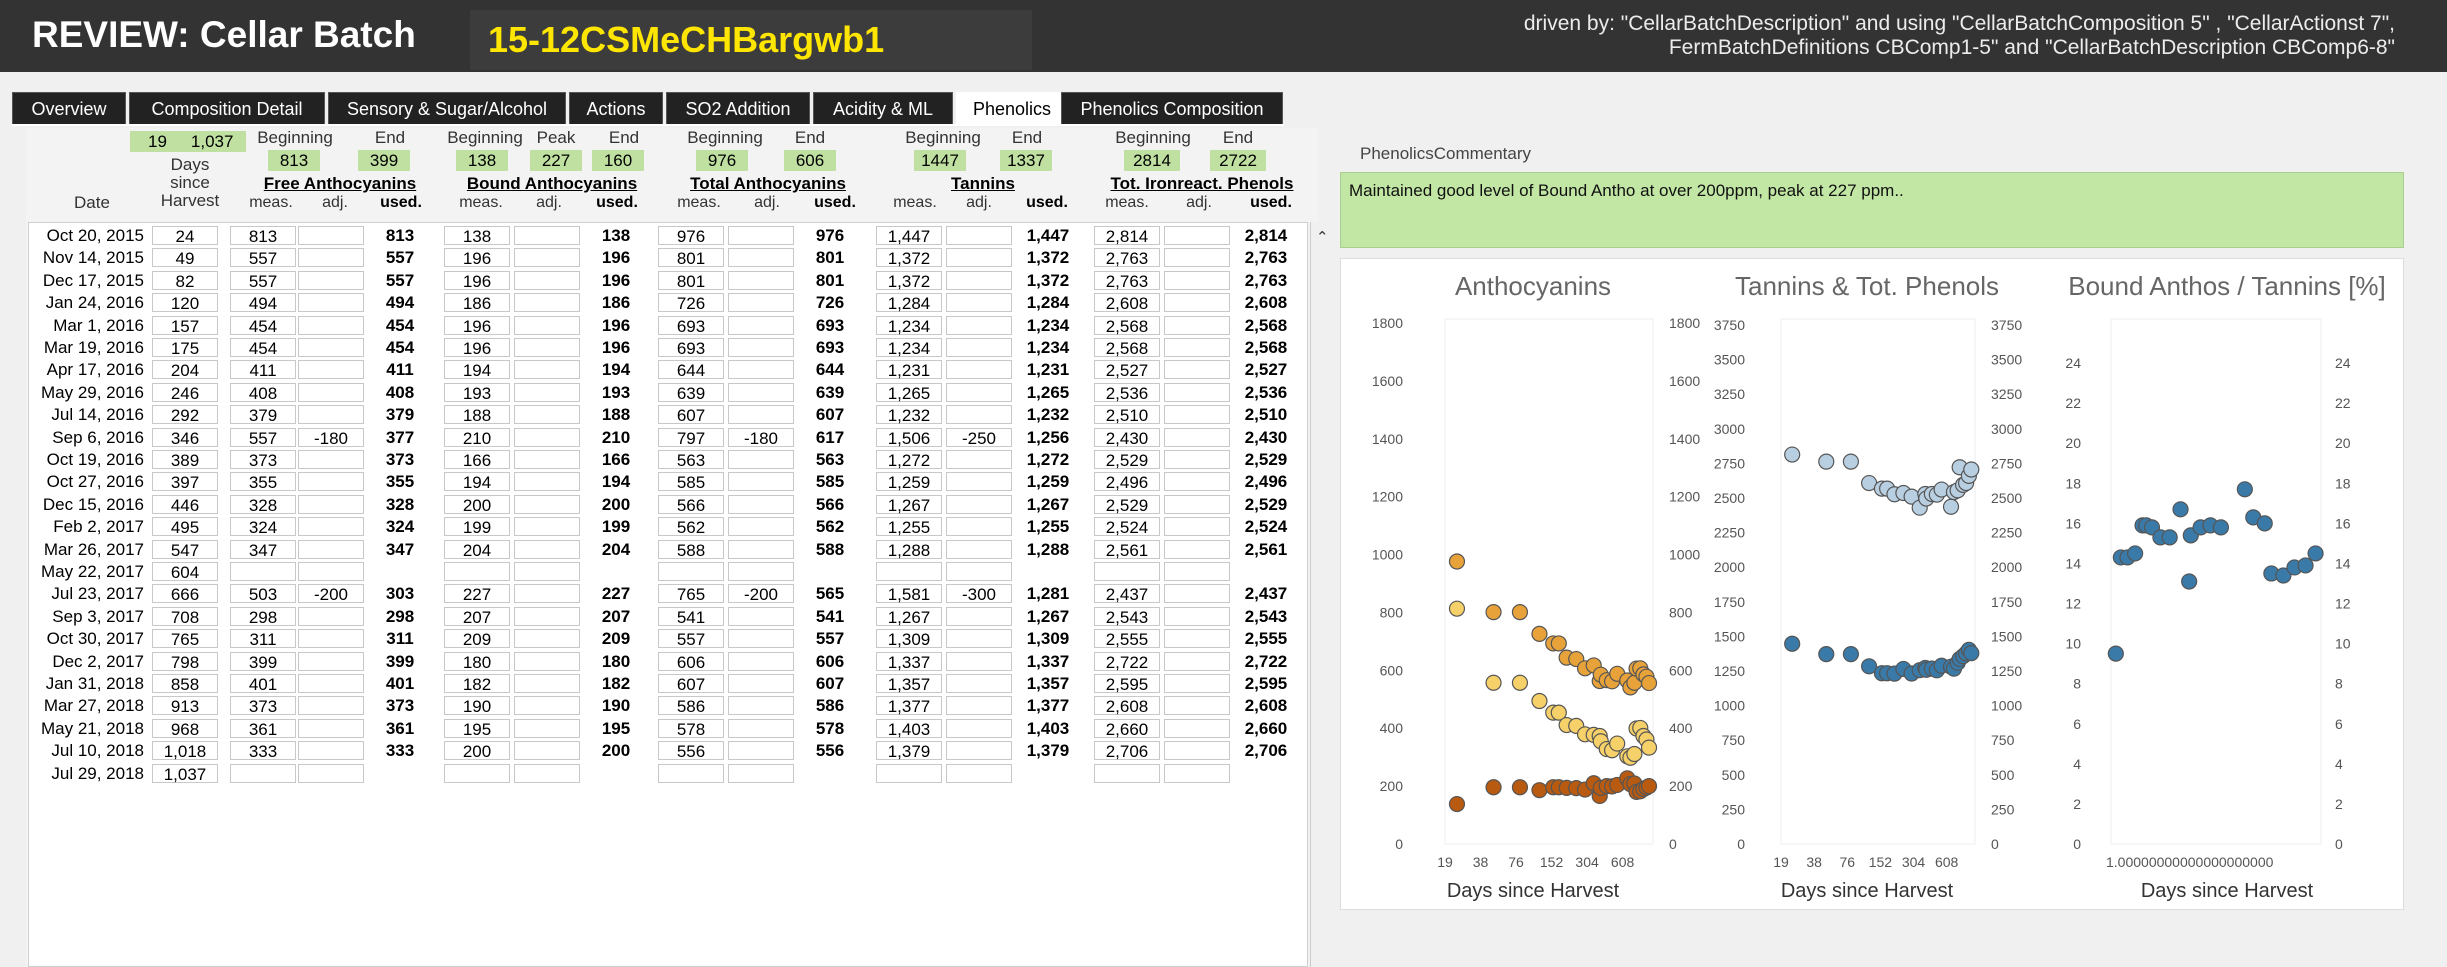  Describe the element at coordinates (909, 460) in the screenshot. I see `cell-meas: 1,272` at that location.